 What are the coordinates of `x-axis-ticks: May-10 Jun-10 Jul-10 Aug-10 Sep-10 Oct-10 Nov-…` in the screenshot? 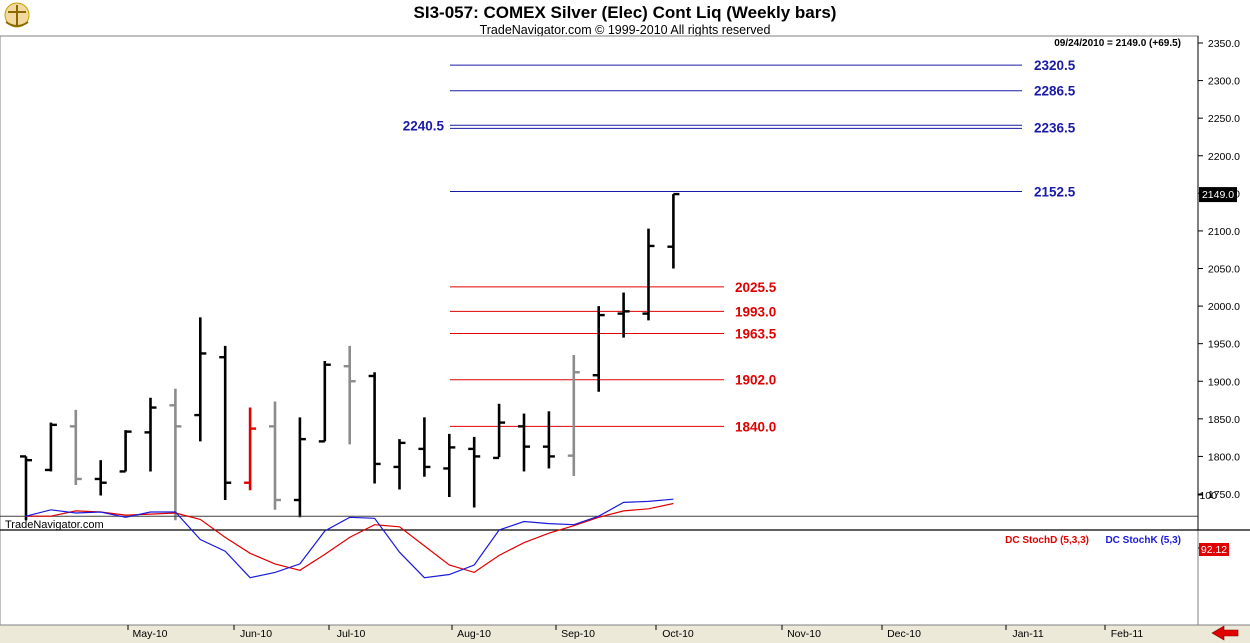 It's located at (635, 632).